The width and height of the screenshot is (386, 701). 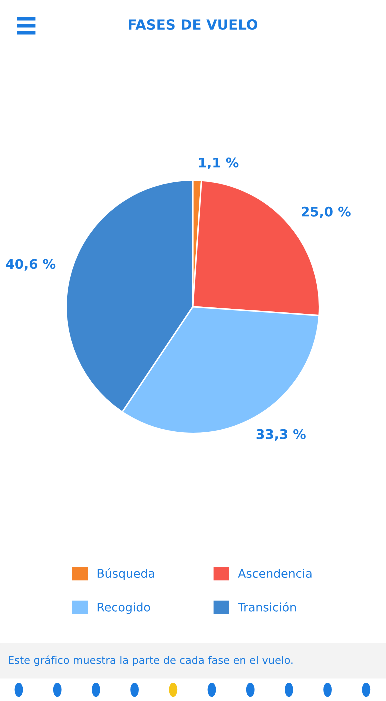 I want to click on data-label: 33,3 %, so click(x=281, y=435).